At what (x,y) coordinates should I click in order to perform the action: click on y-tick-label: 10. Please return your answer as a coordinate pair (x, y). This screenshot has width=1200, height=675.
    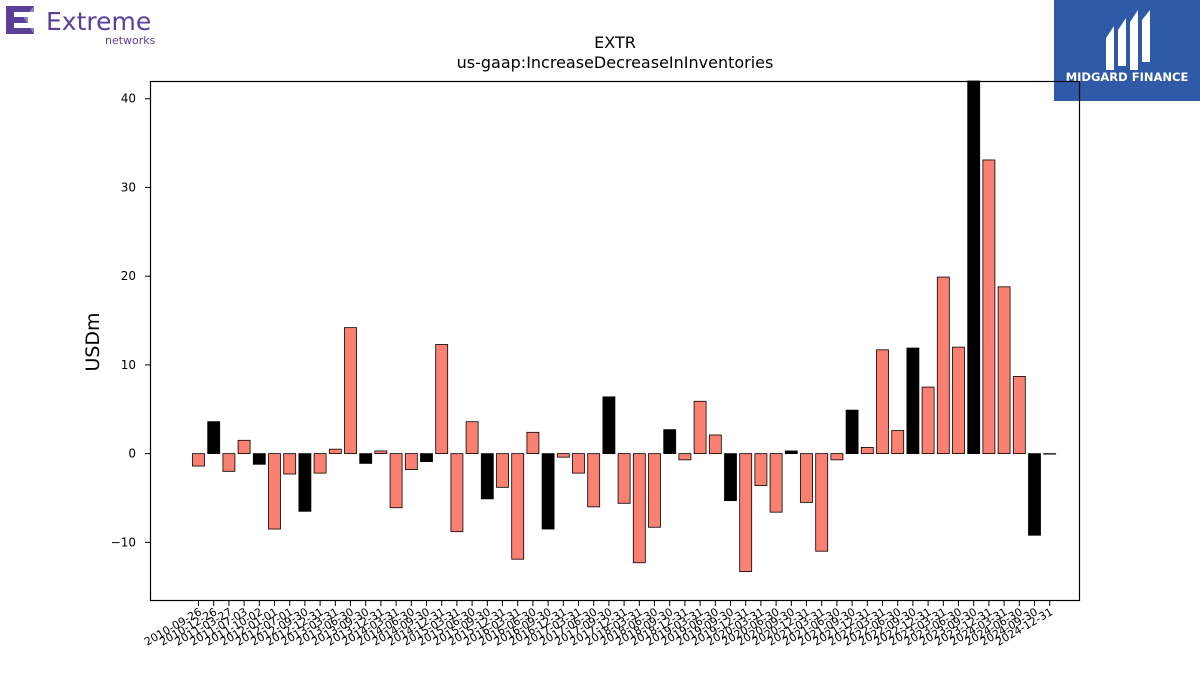
    Looking at the image, I should click on (128, 365).